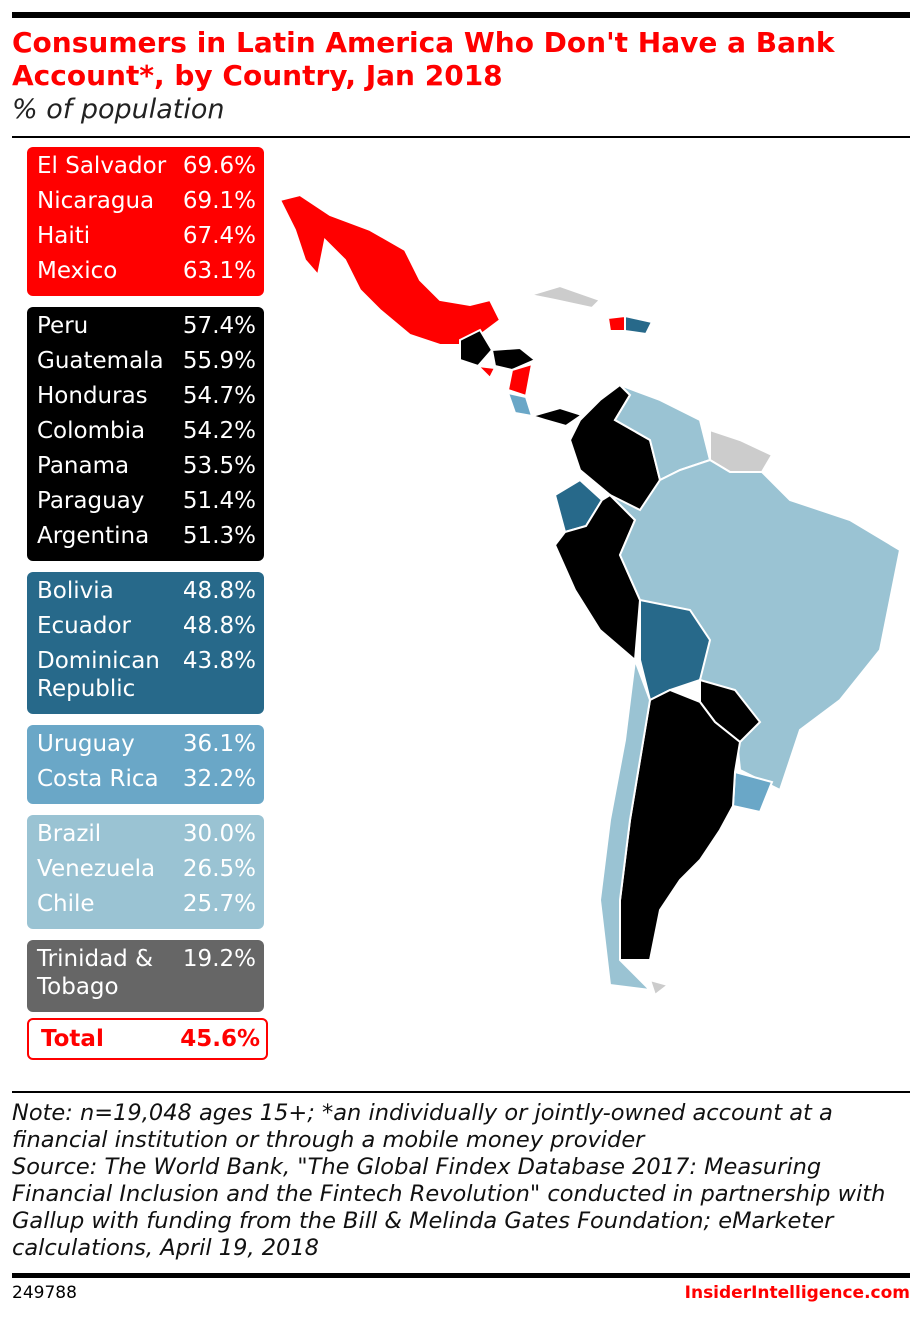 This screenshot has height=1317, width=922. What do you see at coordinates (219, 501) in the screenshot?
I see `country-value: 51.4%` at bounding box center [219, 501].